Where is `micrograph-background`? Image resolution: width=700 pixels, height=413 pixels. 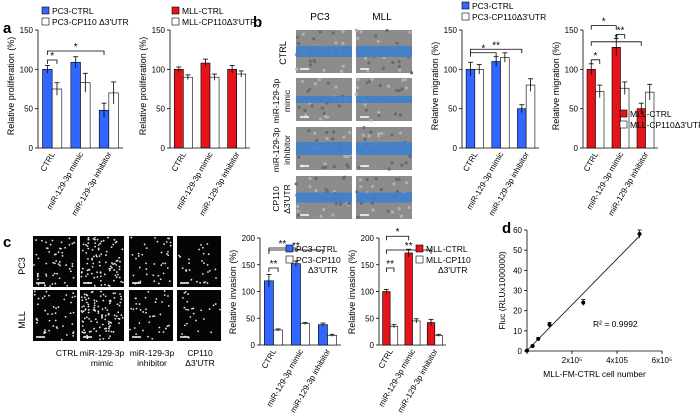 micrograph-background is located at coordinates (102, 261).